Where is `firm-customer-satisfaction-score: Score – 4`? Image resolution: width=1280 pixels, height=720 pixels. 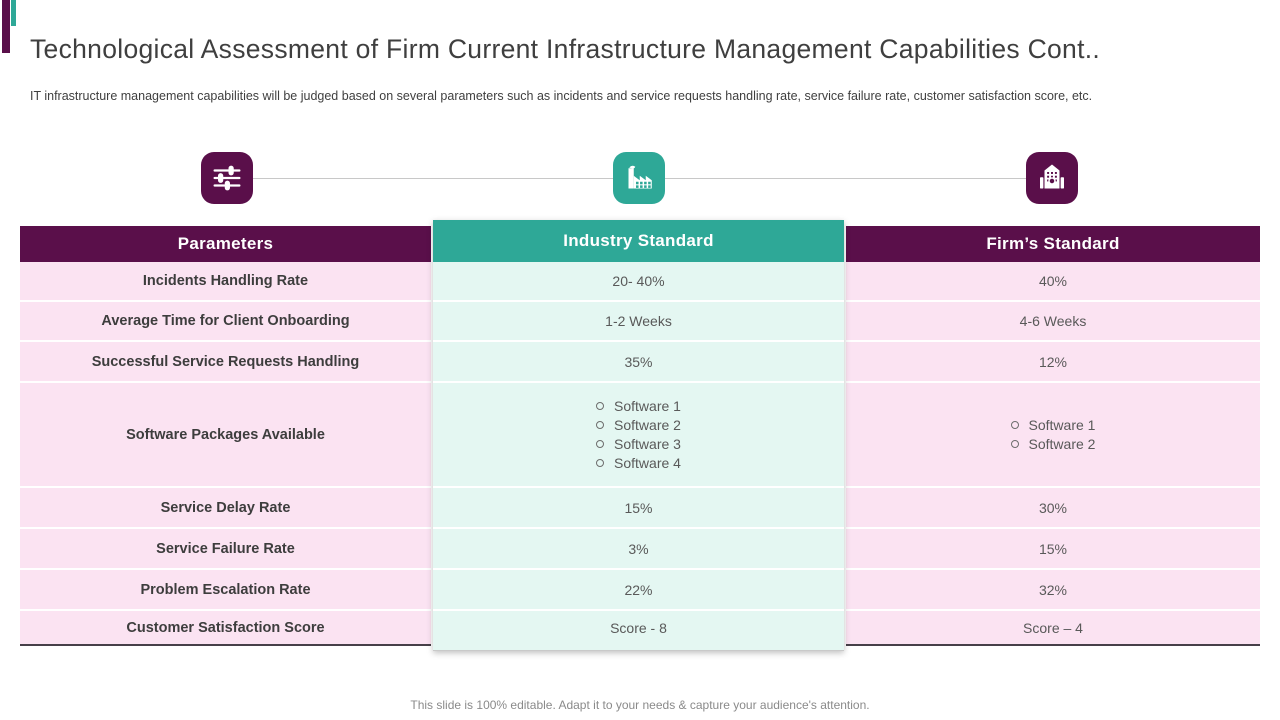 firm-customer-satisfaction-score: Score – 4 is located at coordinates (1053, 627).